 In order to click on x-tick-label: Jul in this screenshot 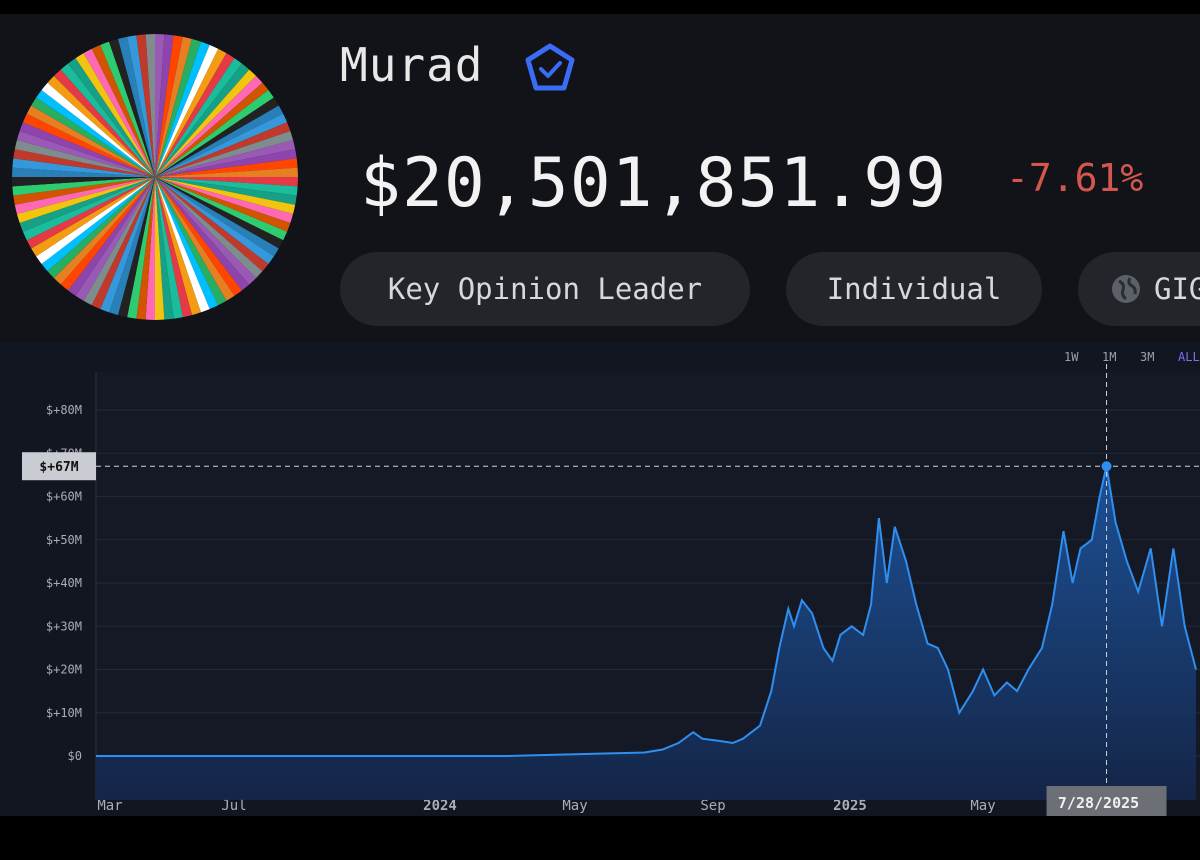, I will do `click(233, 806)`.